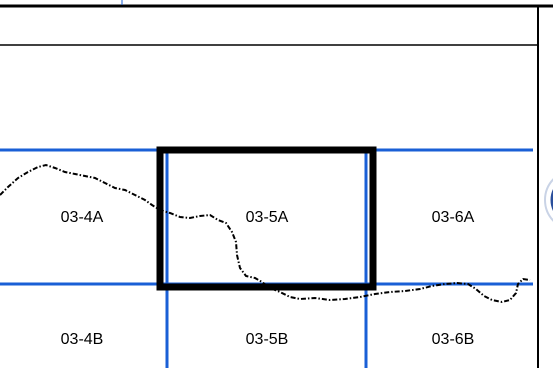 The height and width of the screenshot is (368, 553). I want to click on tile-label-03-4B: 03-4B, so click(82, 339).